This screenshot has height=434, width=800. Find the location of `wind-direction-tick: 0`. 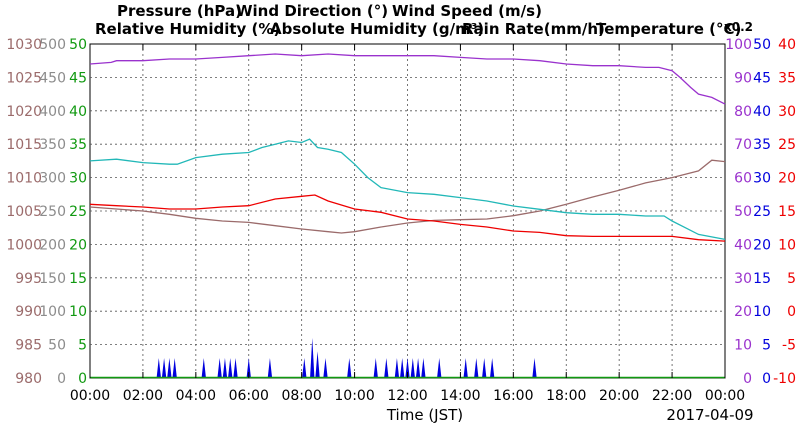

wind-direction-tick: 0 is located at coordinates (61, 379).